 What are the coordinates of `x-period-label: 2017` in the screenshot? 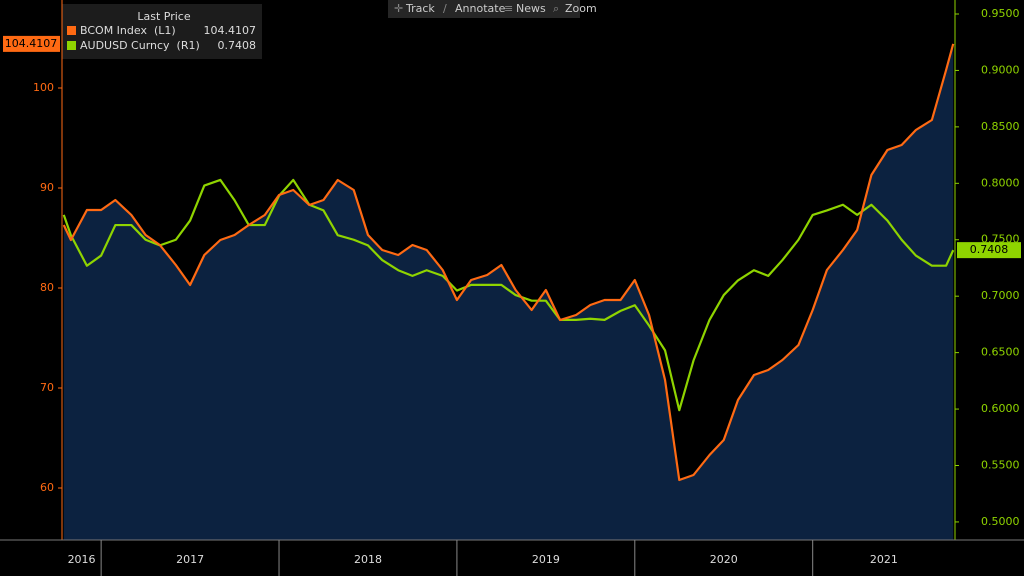 It's located at (190, 559).